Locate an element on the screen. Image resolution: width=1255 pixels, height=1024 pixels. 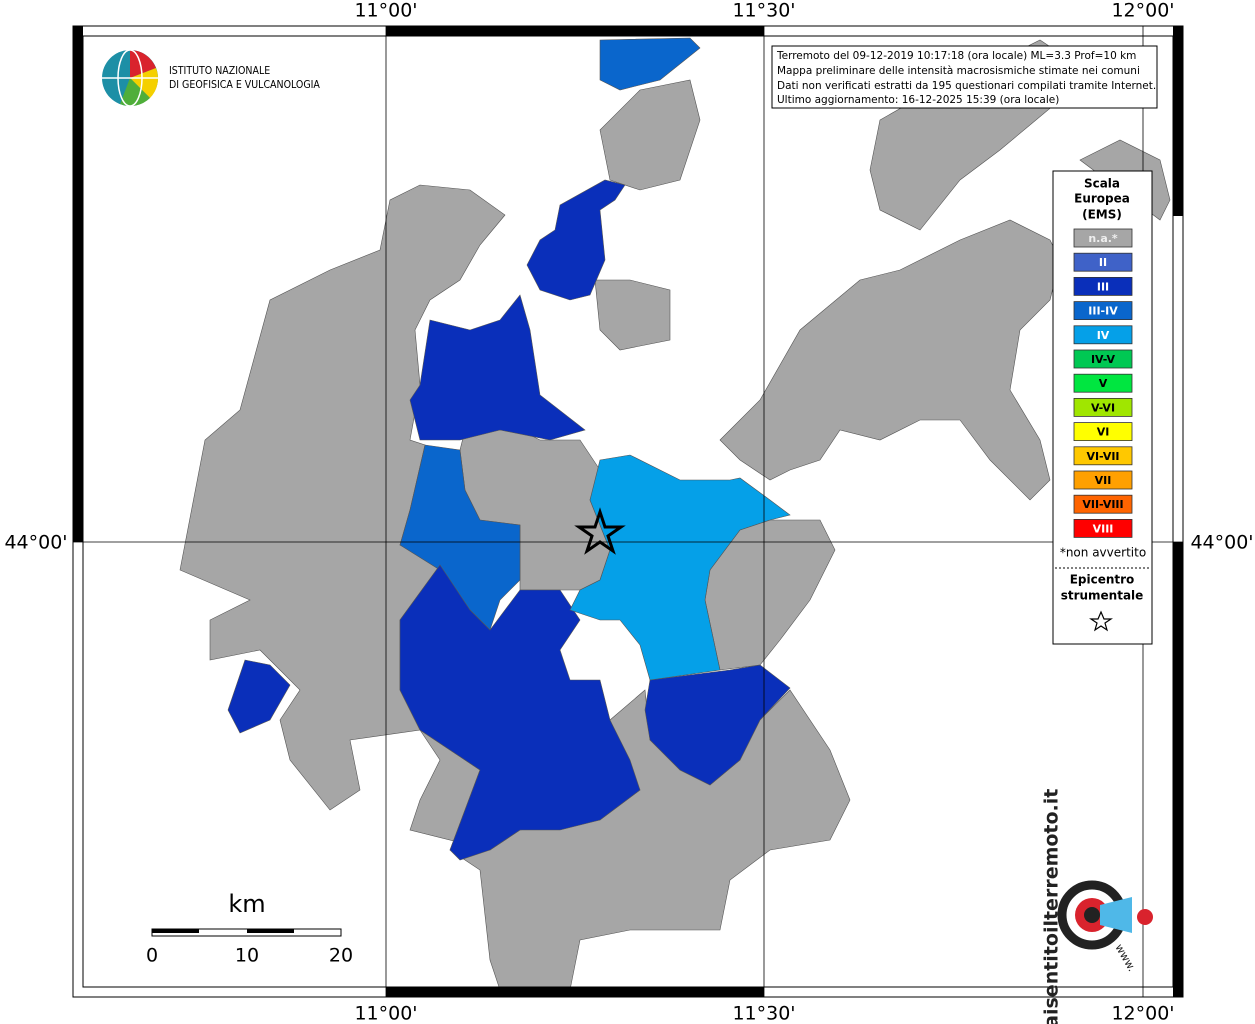
hsit-dot is located at coordinates (1092, 915).